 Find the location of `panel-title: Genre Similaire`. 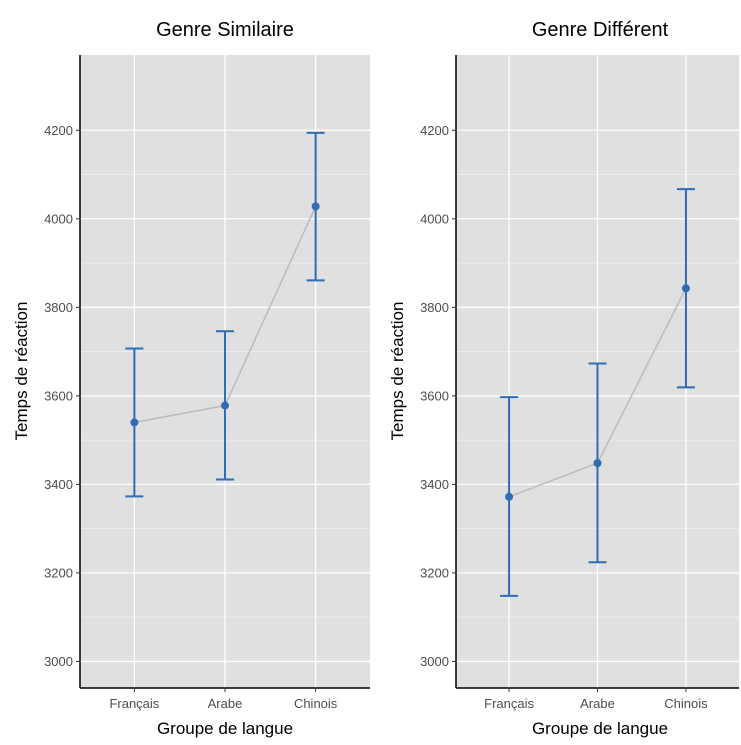

panel-title: Genre Similaire is located at coordinates (225, 30).